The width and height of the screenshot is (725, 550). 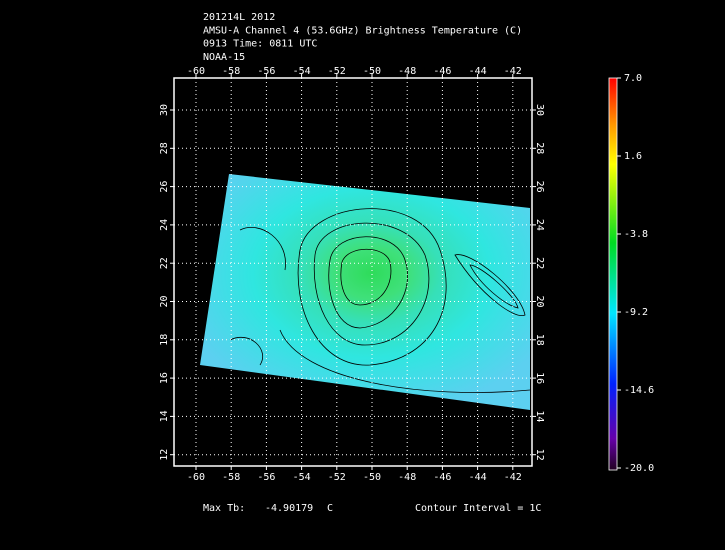 I want to click on lat-label-right: 30, so click(x=539, y=110).